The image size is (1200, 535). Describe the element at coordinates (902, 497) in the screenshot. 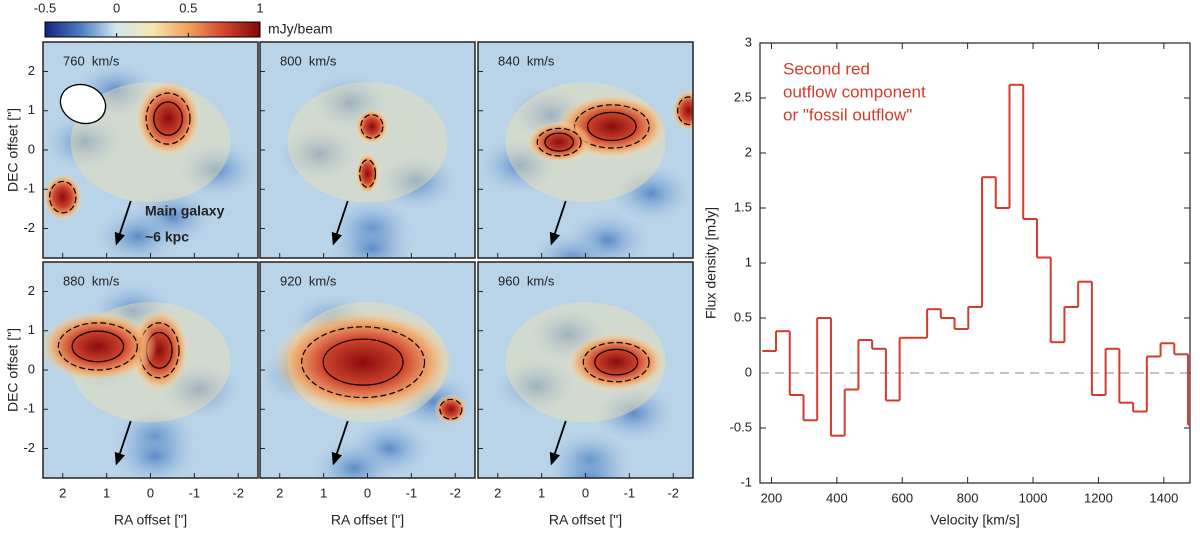

I see `x-tick-label: 600` at that location.